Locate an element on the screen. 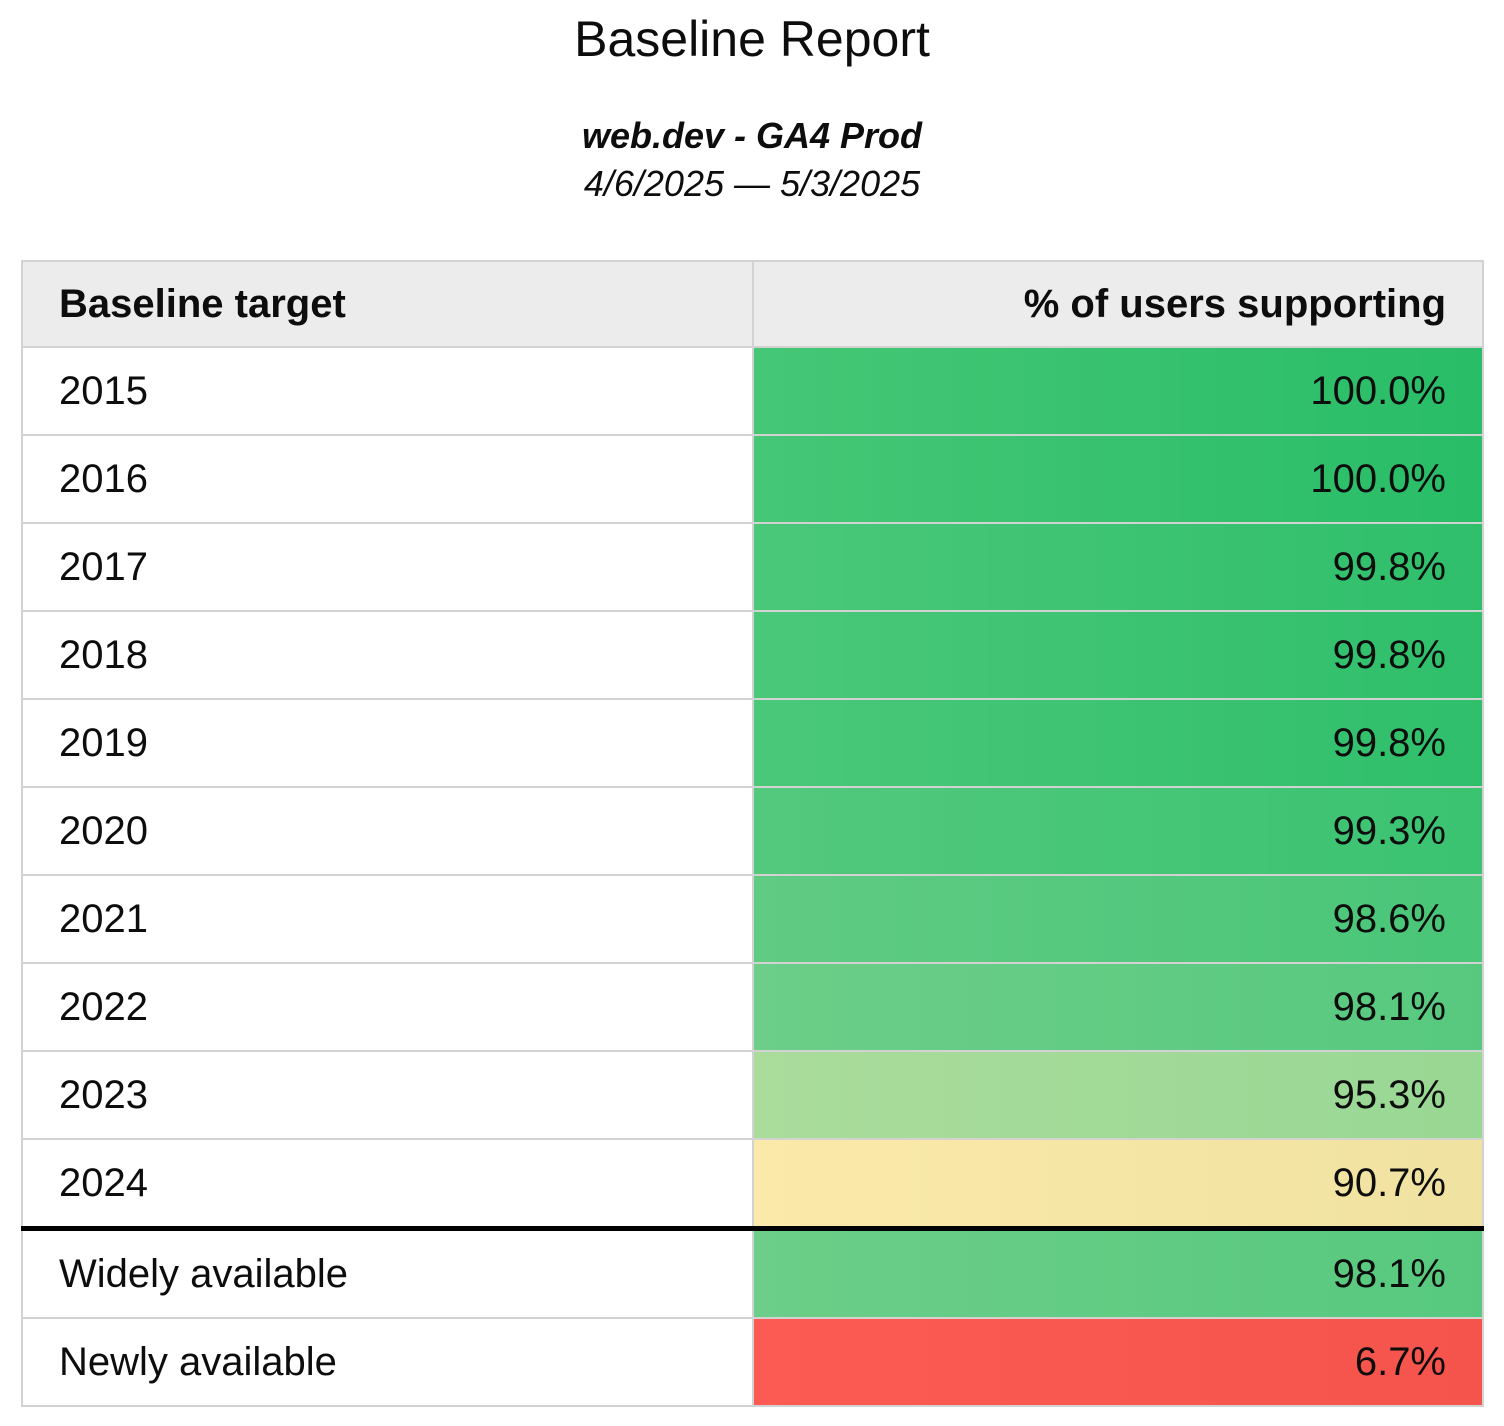 The width and height of the screenshot is (1504, 1426). baseline-target-cell: 2023 is located at coordinates (387, 1095).